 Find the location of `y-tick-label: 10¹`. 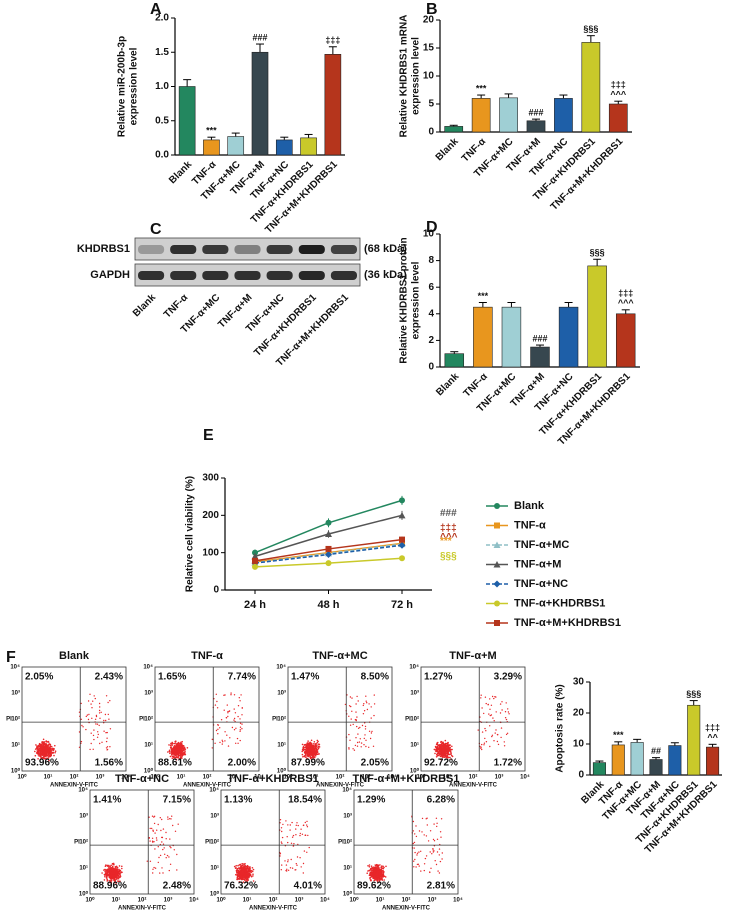

y-tick-label: 10¹ is located at coordinates (414, 745).